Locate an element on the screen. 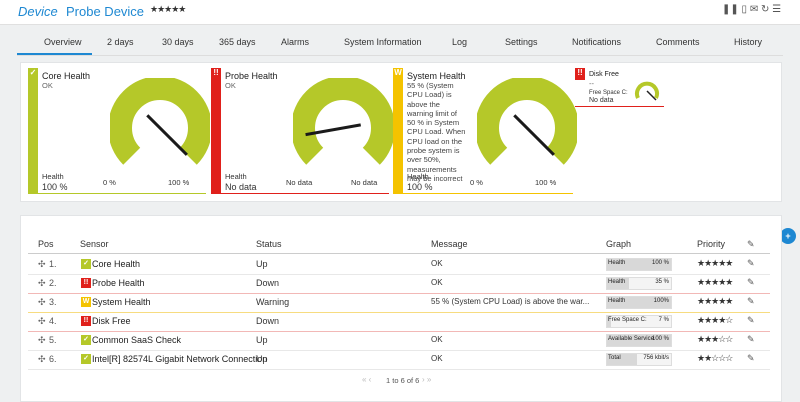 The image size is (800, 402). gauge-title: System Health is located at coordinates (436, 76).